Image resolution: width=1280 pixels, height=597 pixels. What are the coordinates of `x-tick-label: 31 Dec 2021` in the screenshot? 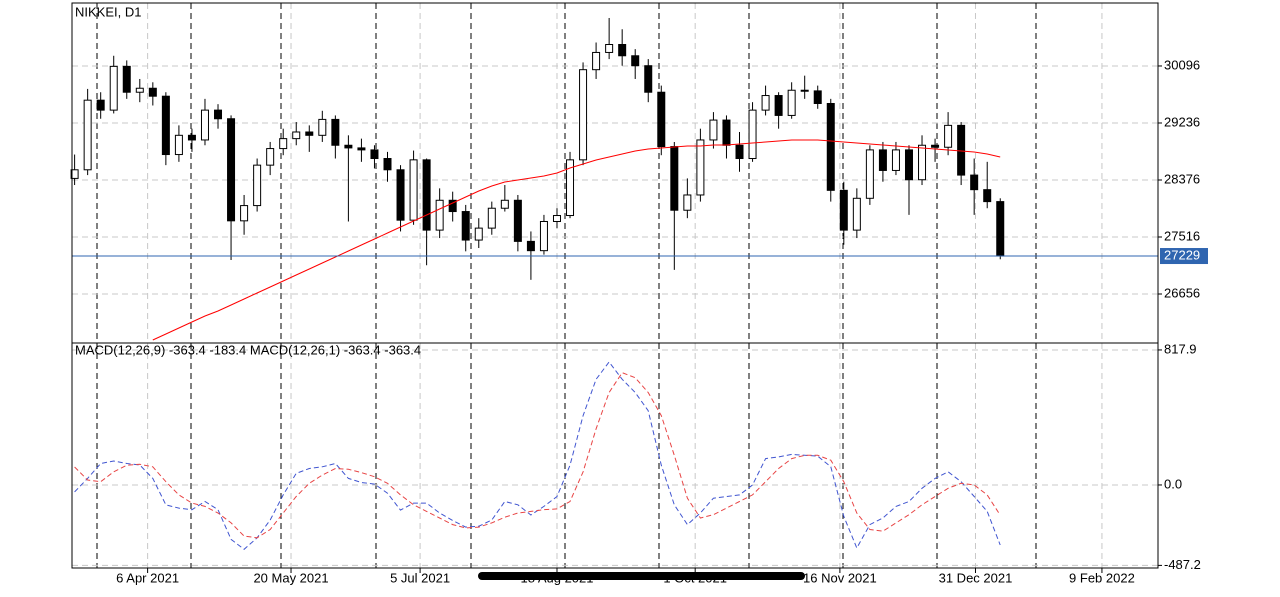 It's located at (976, 577).